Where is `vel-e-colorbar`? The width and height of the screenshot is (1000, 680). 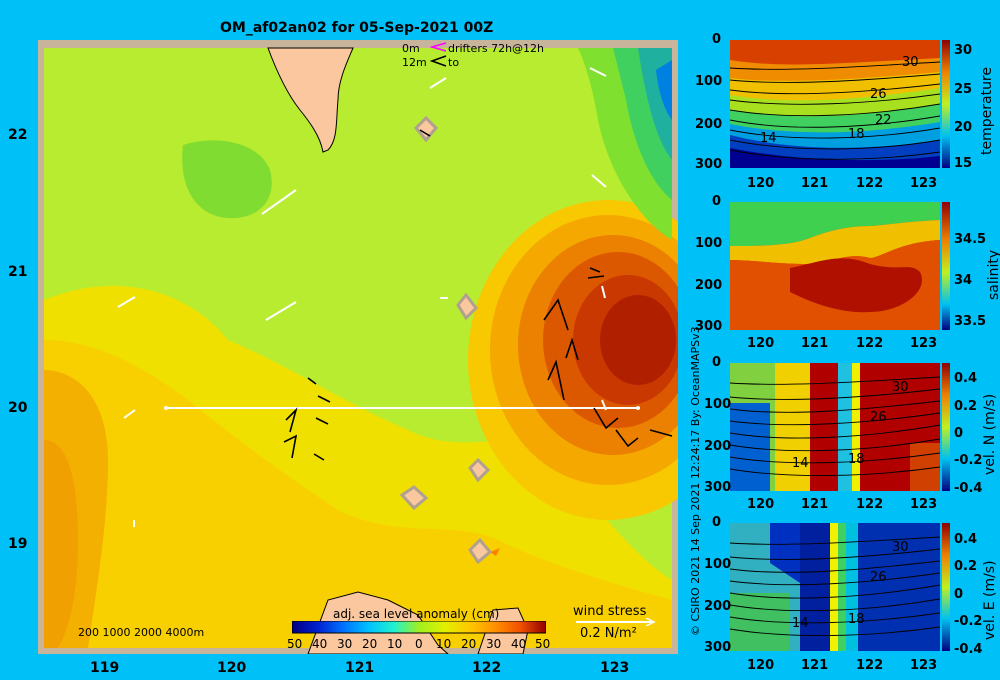 vel-e-colorbar is located at coordinates (946, 587).